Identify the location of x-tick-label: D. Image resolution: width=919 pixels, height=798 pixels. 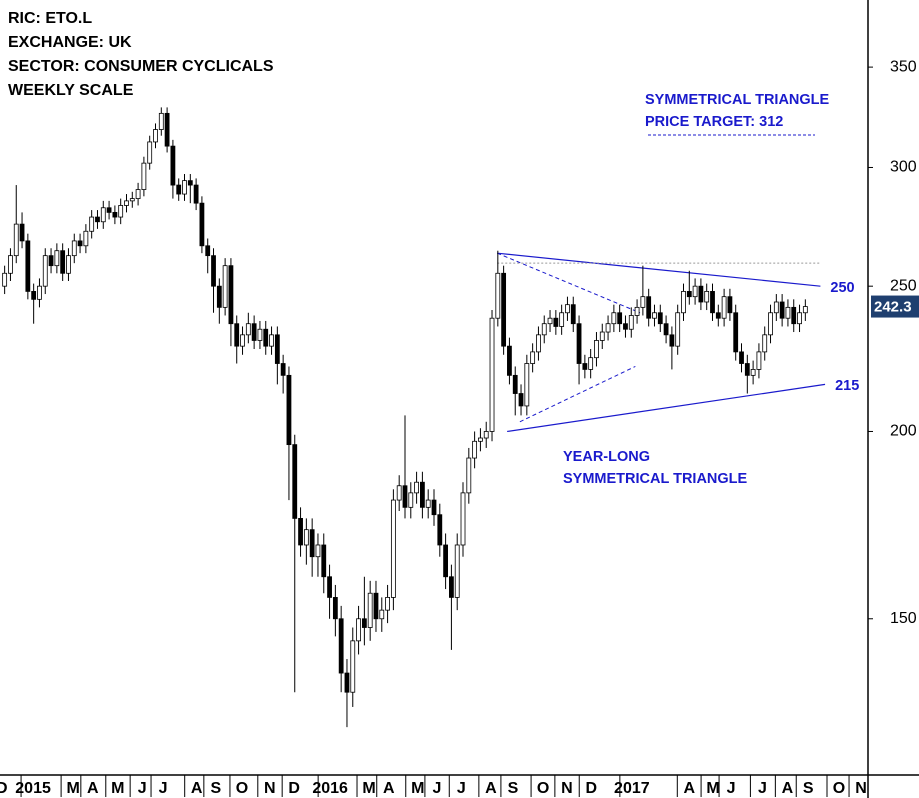
(591, 788).